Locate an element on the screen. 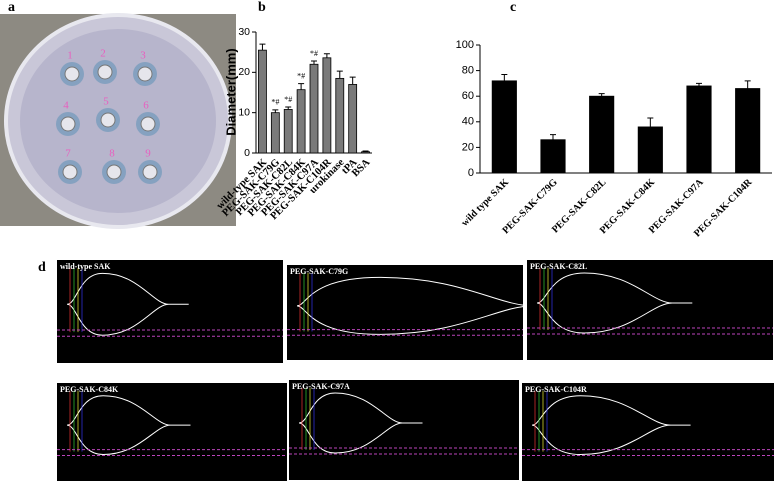  teg-title: PEG-SAK-C82L is located at coordinates (558, 266).